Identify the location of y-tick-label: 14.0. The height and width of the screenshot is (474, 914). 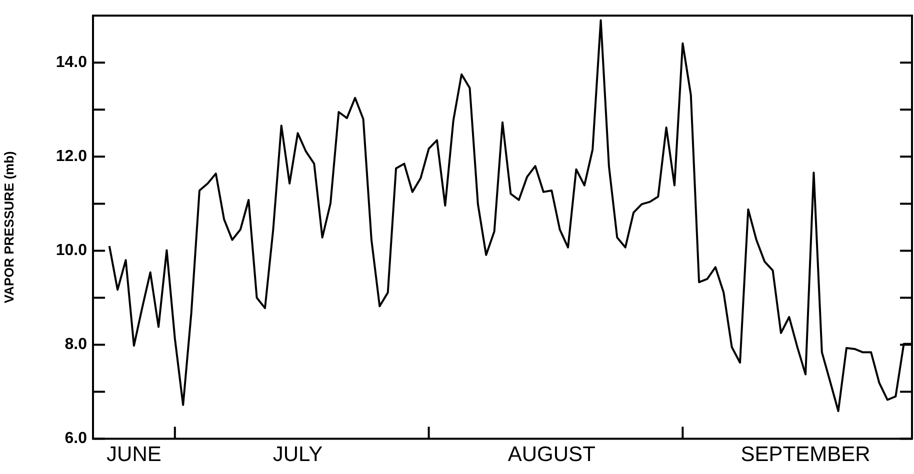
(72, 63).